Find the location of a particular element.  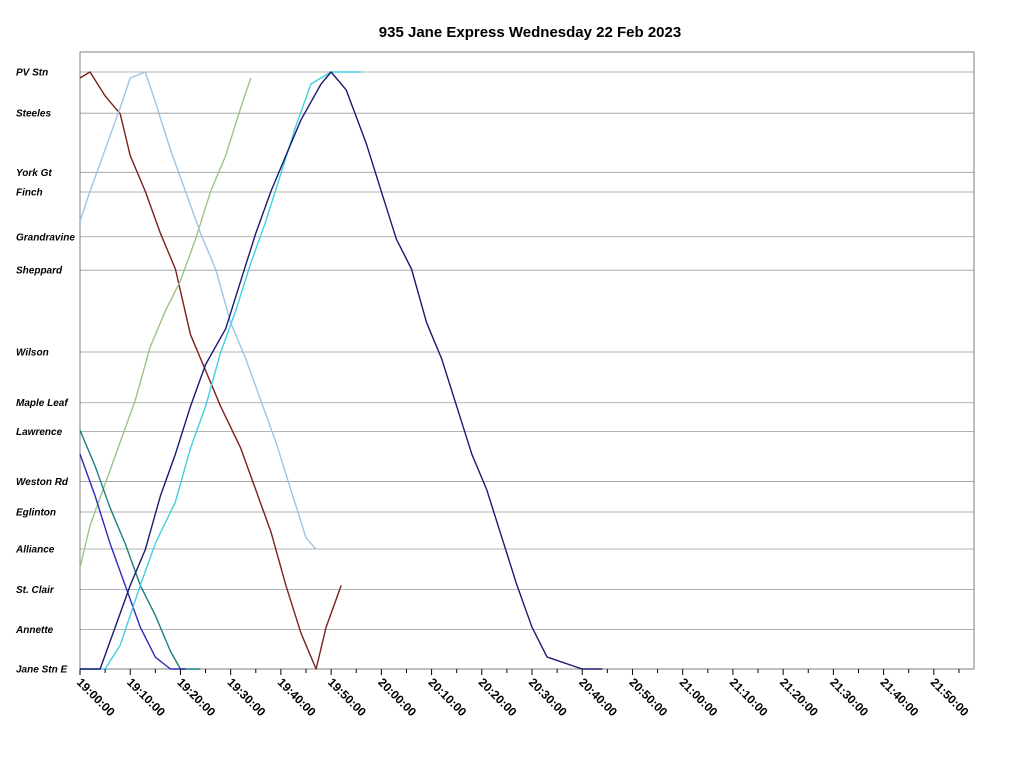

station-label: Annette is located at coordinates (34, 630).